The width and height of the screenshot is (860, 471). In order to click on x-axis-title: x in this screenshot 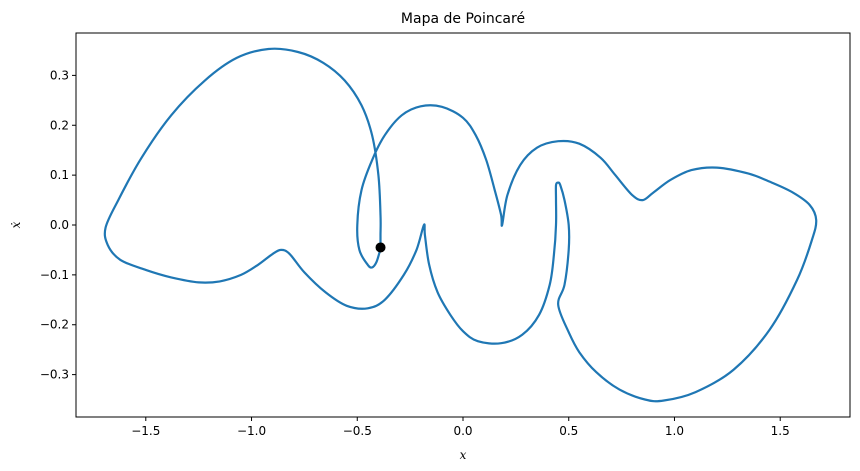, I will do `click(463, 455)`.